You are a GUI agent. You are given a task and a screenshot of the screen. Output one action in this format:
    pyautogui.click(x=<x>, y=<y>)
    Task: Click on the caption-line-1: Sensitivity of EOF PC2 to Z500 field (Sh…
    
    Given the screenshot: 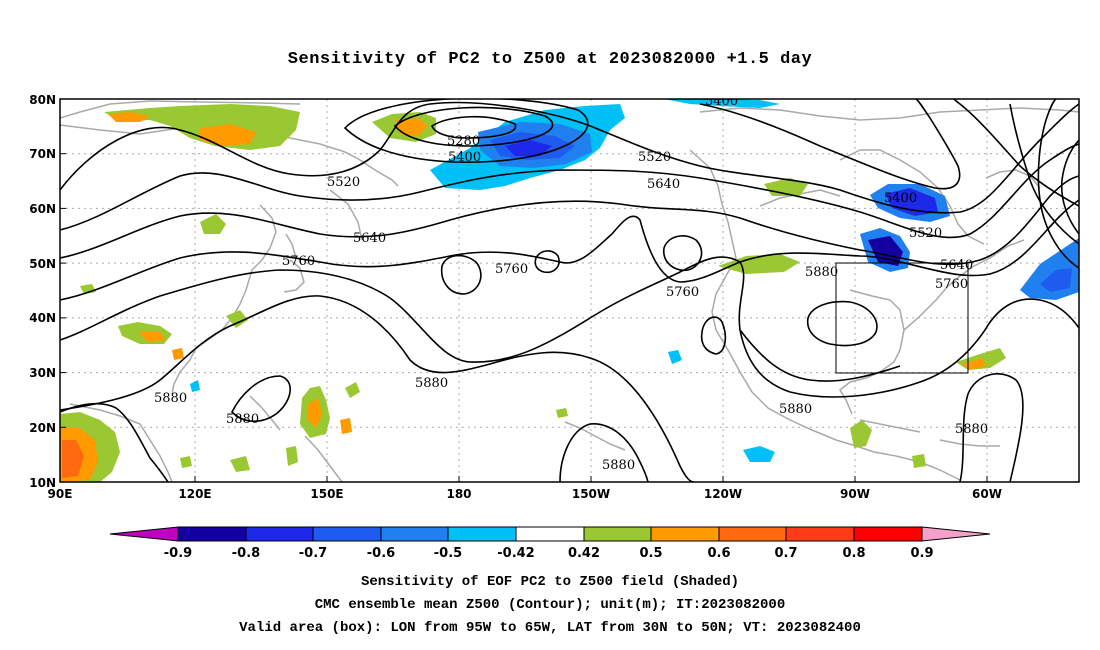 What is the action you would take?
    pyautogui.click(x=550, y=582)
    